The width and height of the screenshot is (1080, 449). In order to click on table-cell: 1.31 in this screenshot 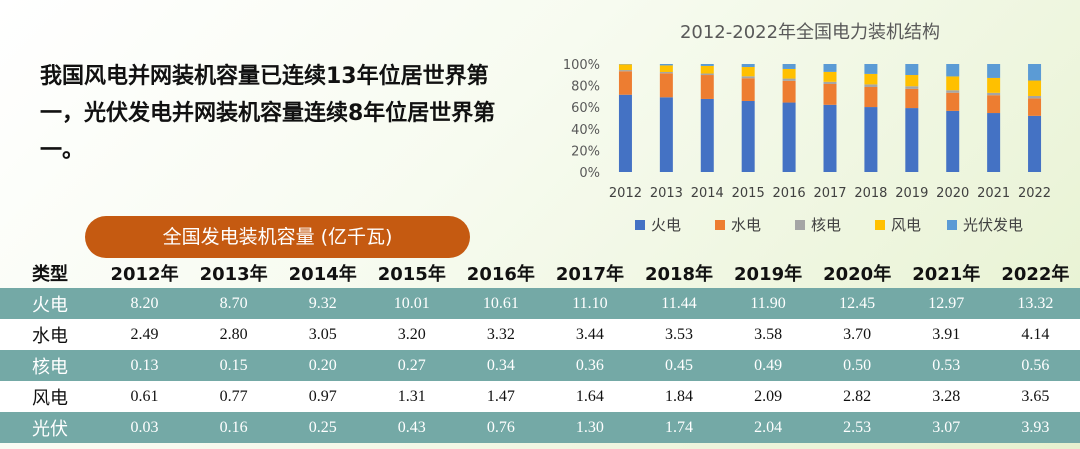, I will do `click(412, 396)`.